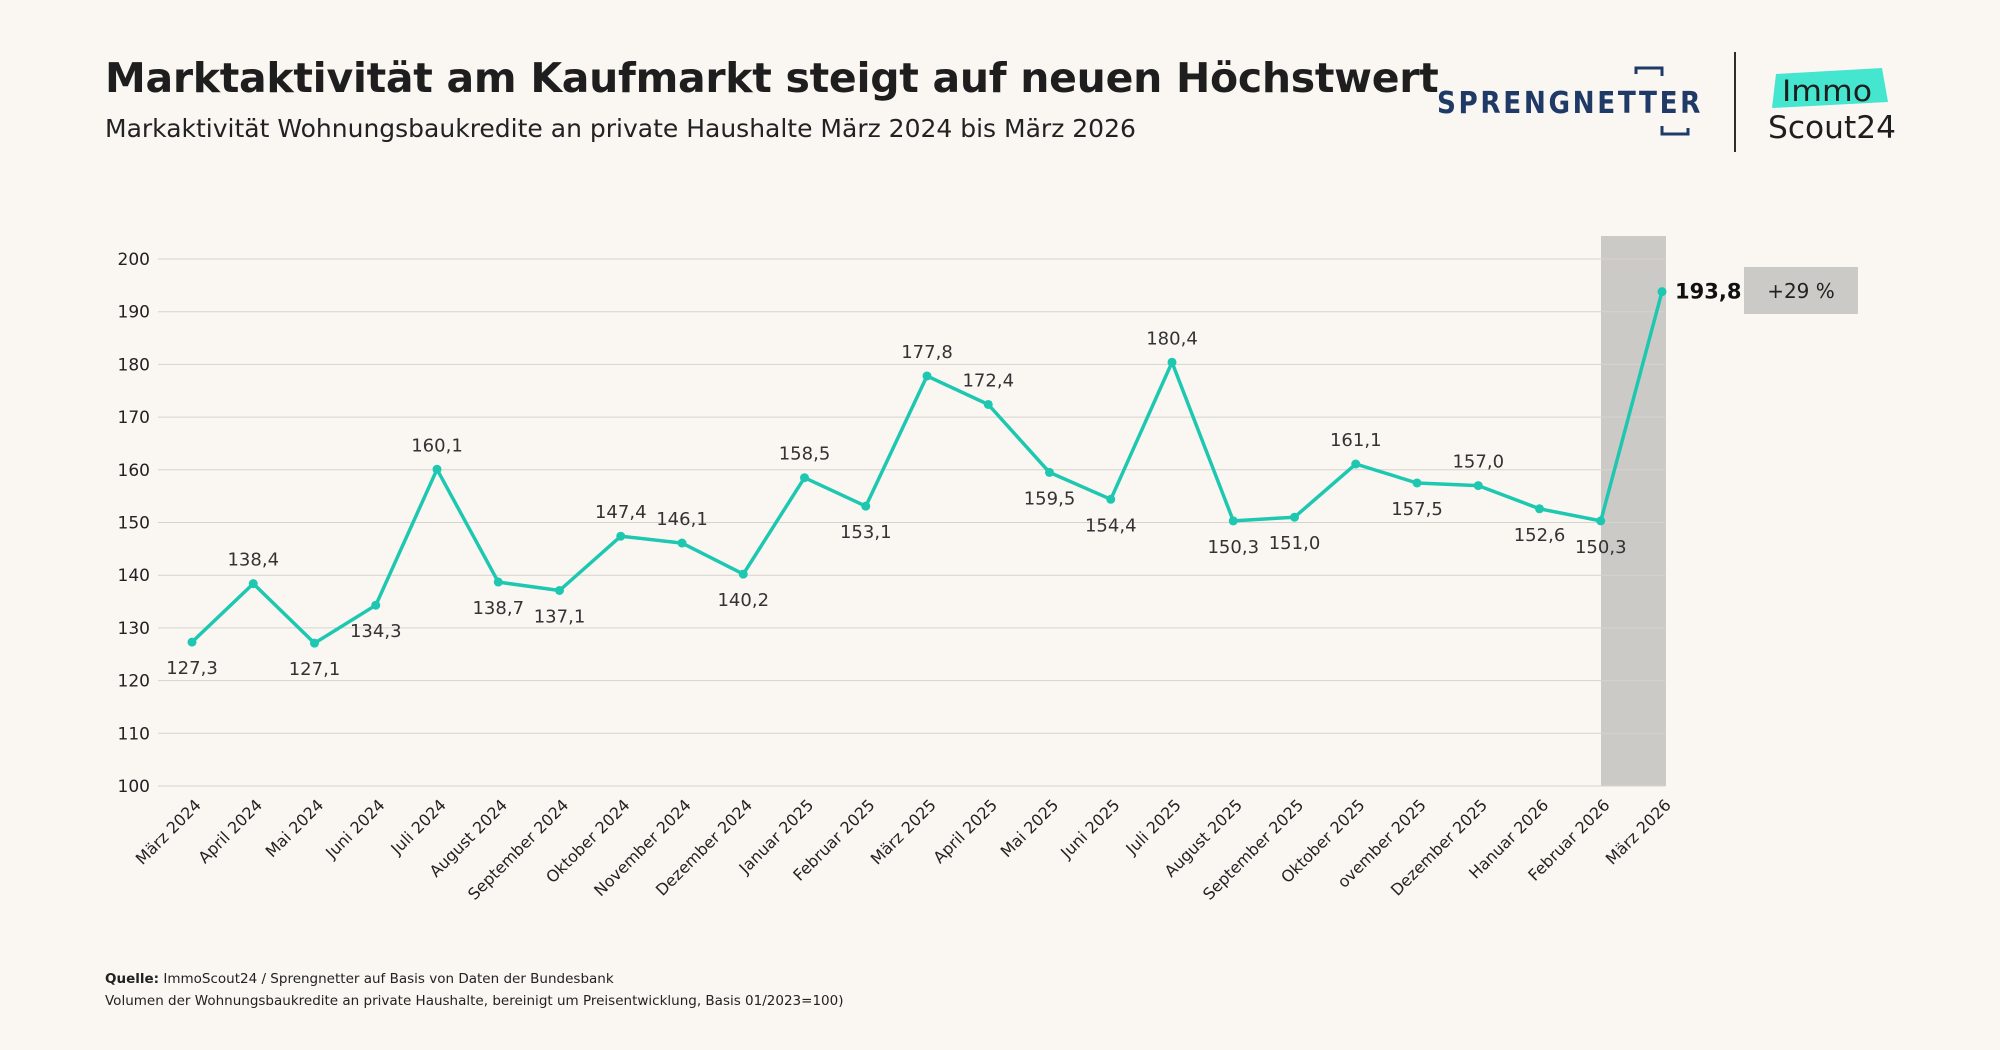  I want to click on data-label: 193,8, so click(1708, 292).